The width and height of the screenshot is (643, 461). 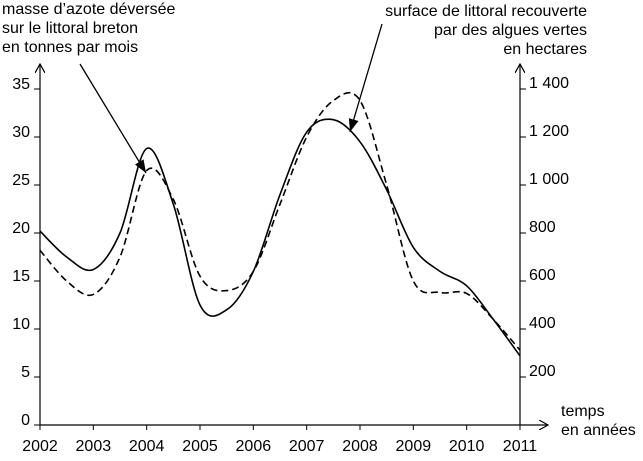 I want to click on y2-tick-label: 600, so click(x=542, y=275).